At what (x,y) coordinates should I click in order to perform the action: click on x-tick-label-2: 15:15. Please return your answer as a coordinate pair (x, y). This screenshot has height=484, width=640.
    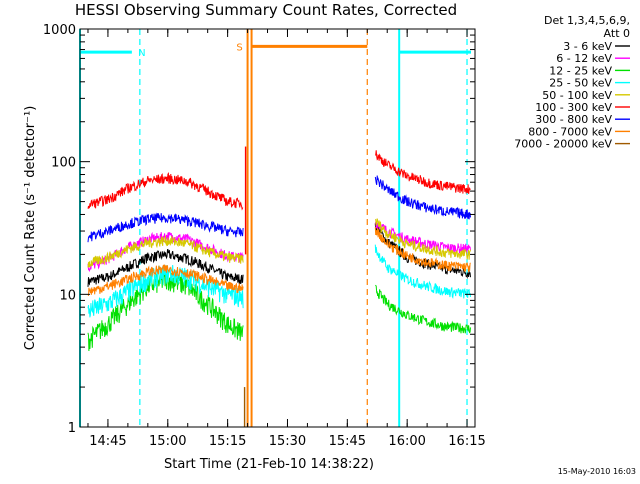
    Looking at the image, I should click on (227, 441).